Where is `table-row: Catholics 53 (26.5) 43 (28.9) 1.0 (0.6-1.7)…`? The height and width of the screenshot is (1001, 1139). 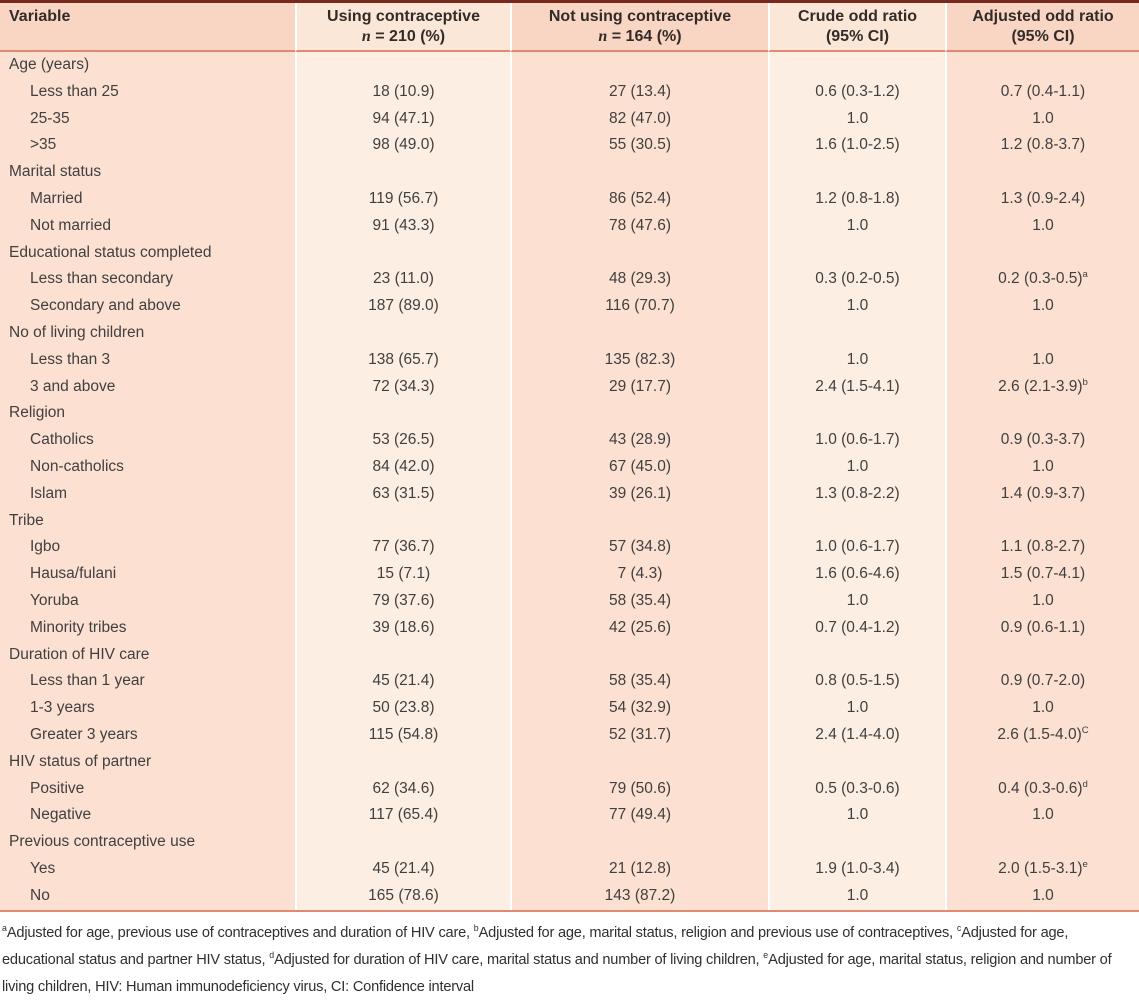 table-row: Catholics 53 (26.5) 43 (28.9) 1.0 (0.6-1.7)… is located at coordinates (569, 440).